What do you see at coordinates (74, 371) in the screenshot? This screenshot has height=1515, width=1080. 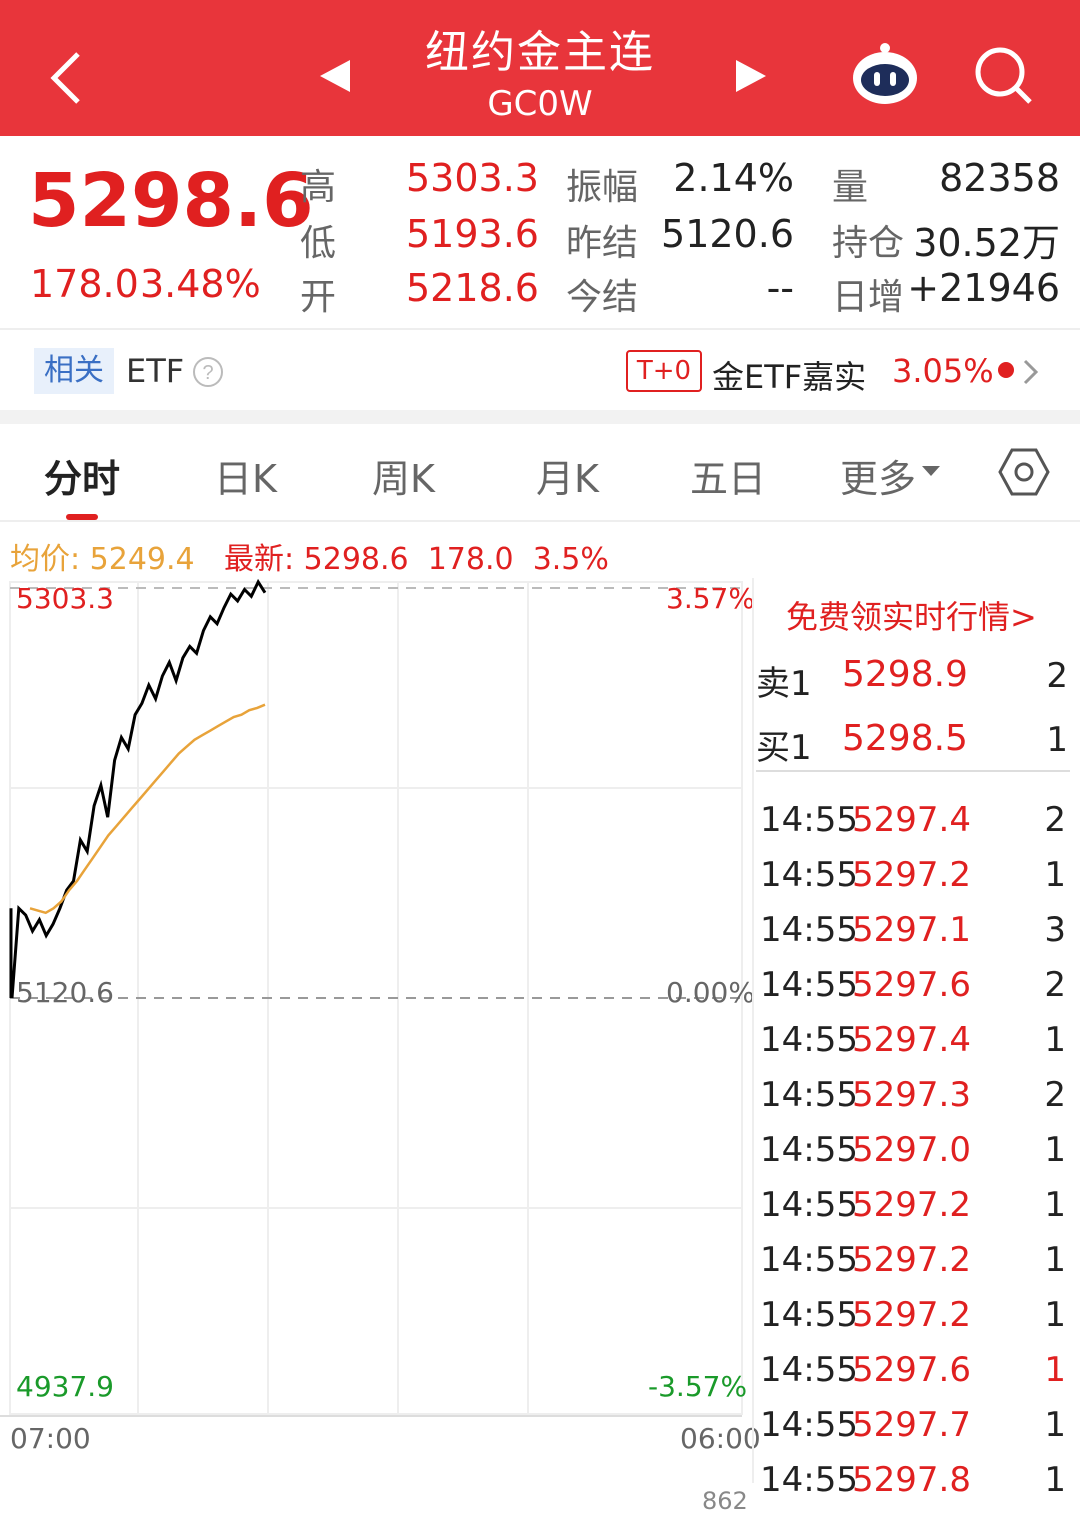 I see `related-tag: 相关` at bounding box center [74, 371].